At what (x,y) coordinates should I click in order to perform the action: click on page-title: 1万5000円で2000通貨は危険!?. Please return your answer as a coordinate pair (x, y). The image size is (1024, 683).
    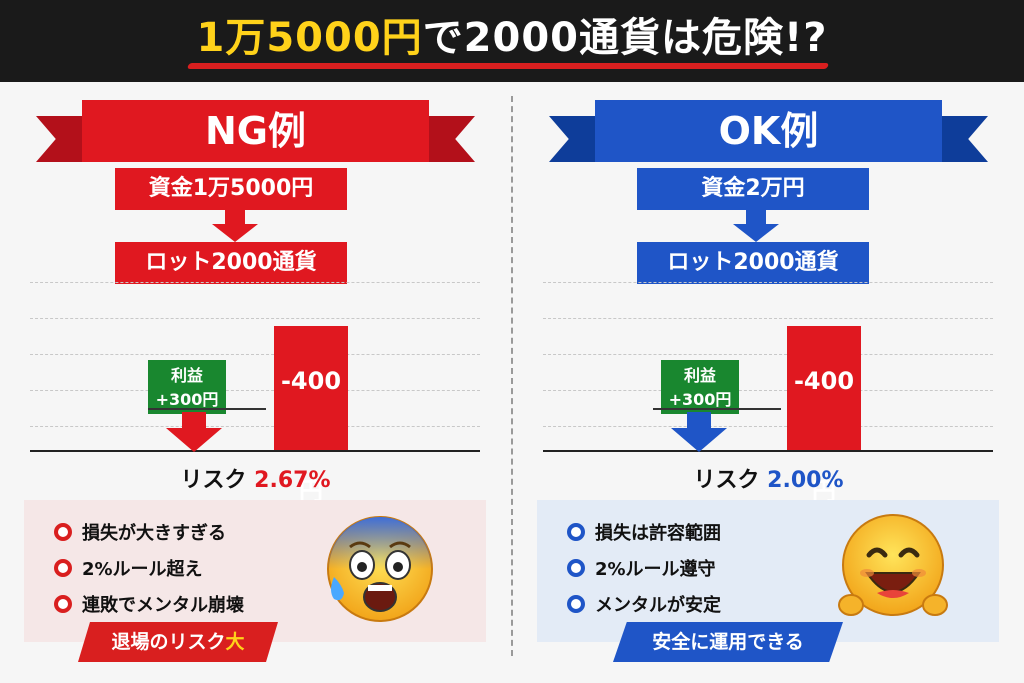
    Looking at the image, I should click on (512, 38).